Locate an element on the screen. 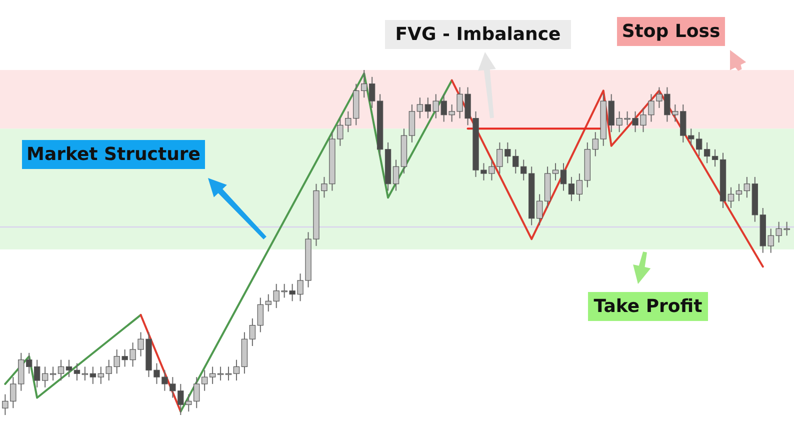 The height and width of the screenshot is (446, 794). text: FVG - Imbalance is located at coordinates (478, 34).